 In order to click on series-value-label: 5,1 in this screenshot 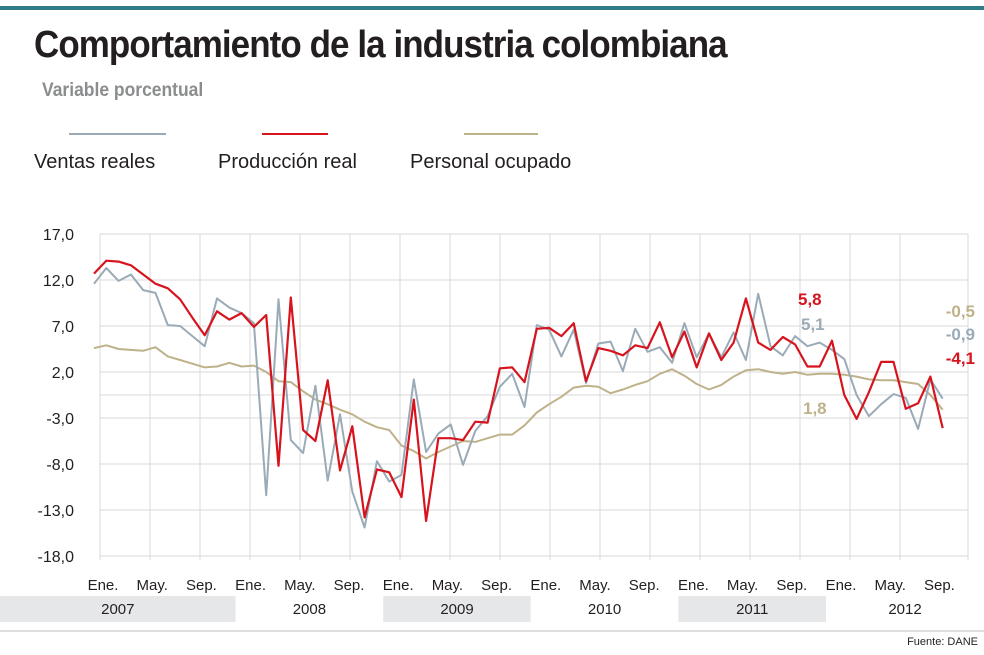, I will do `click(813, 324)`.